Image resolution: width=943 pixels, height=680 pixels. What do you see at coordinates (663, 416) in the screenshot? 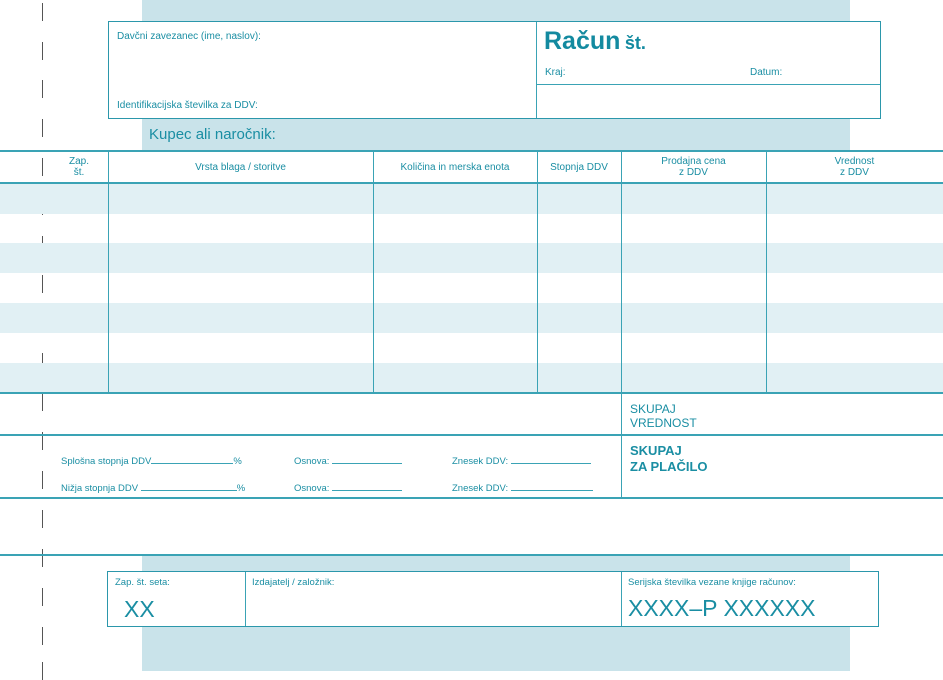
I see `total-value-label: SKUPAJ VREDNOST` at bounding box center [663, 416].